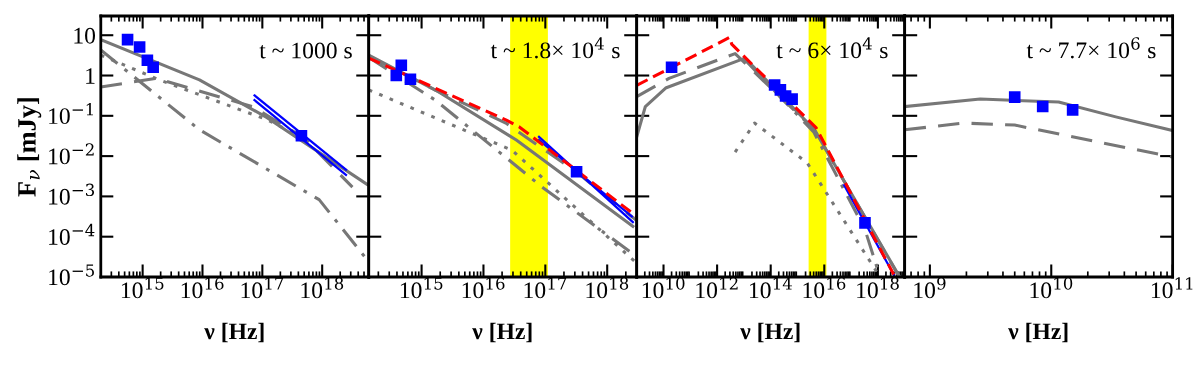  I want to click on y-tick-label: 10$^{−2}$, so click(71, 154).